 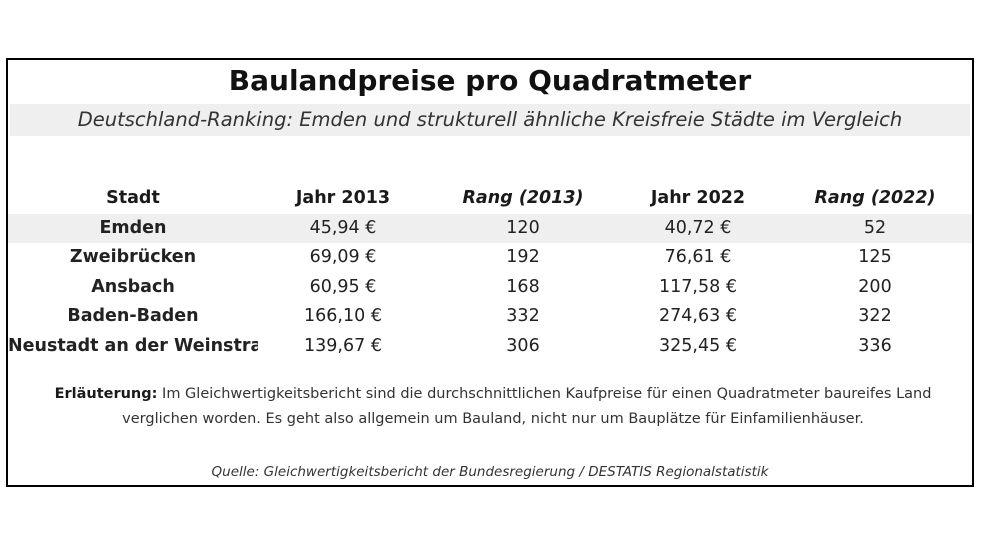 I want to click on city-cell: Neustadt an der Weinstraße, so click(x=133, y=345).